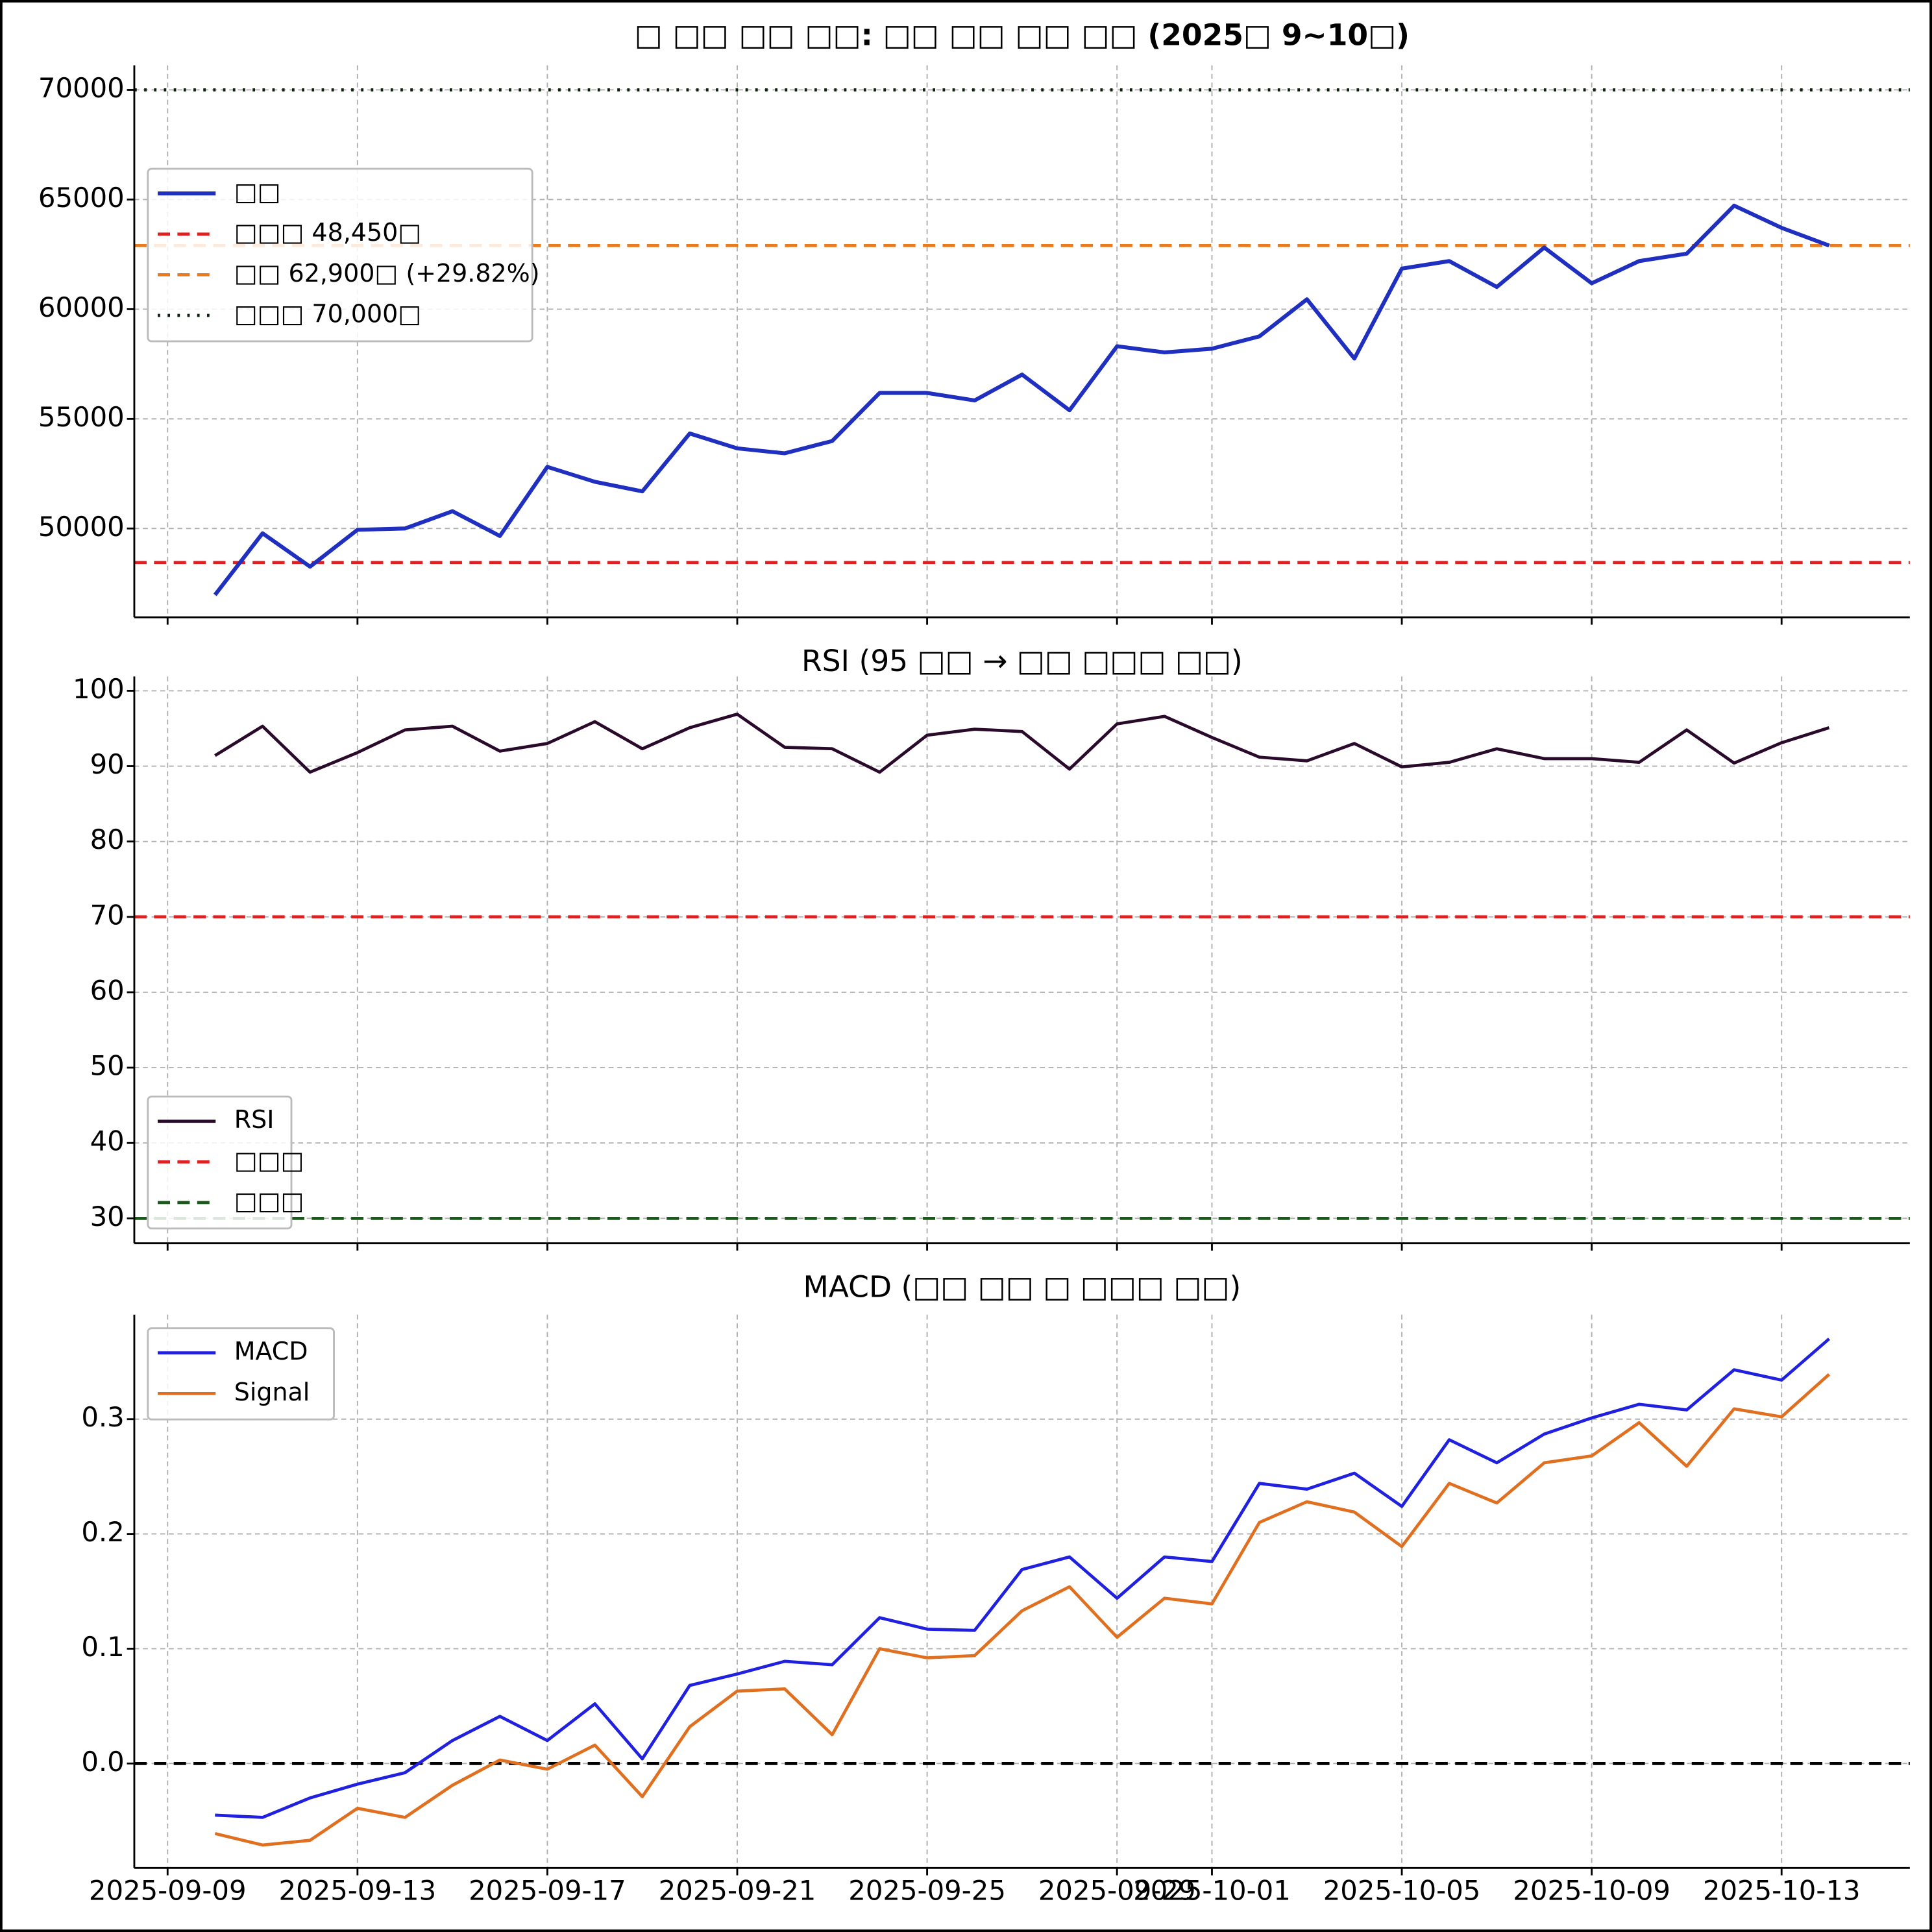 This screenshot has width=1932, height=1932. I want to click on legend-label: □□ 62,900□ (+29.82%), so click(387, 273).